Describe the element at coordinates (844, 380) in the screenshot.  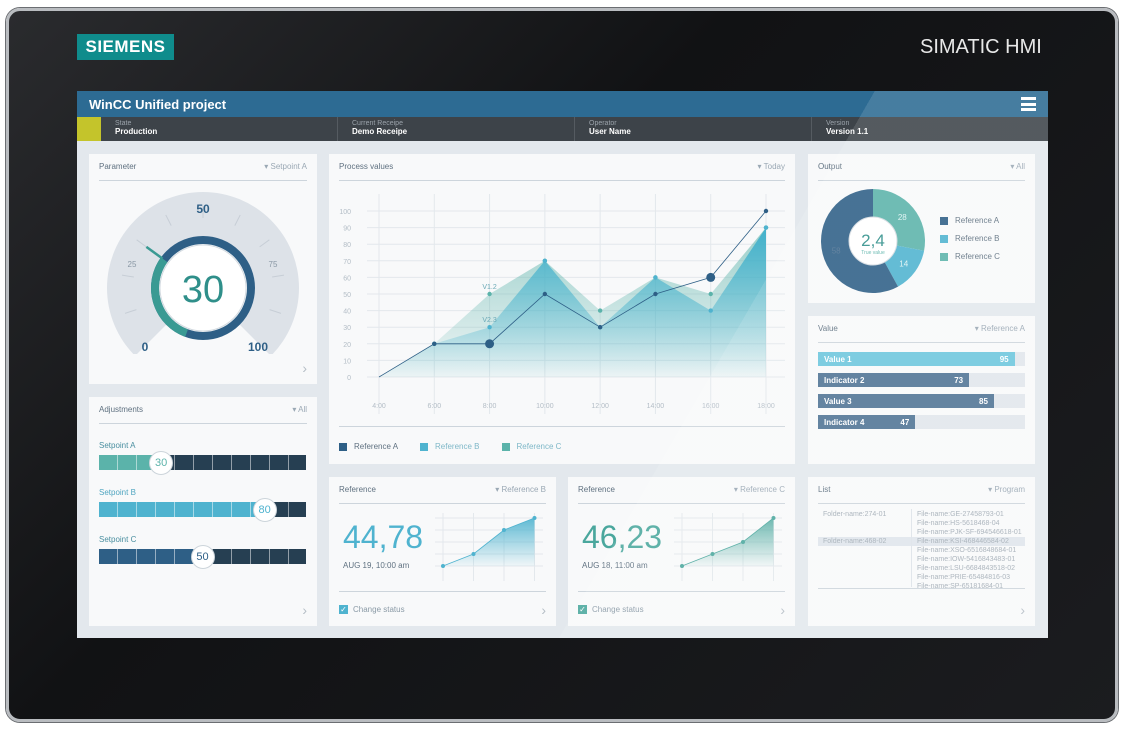
I see `value-bar-label: Indicator 2` at that location.